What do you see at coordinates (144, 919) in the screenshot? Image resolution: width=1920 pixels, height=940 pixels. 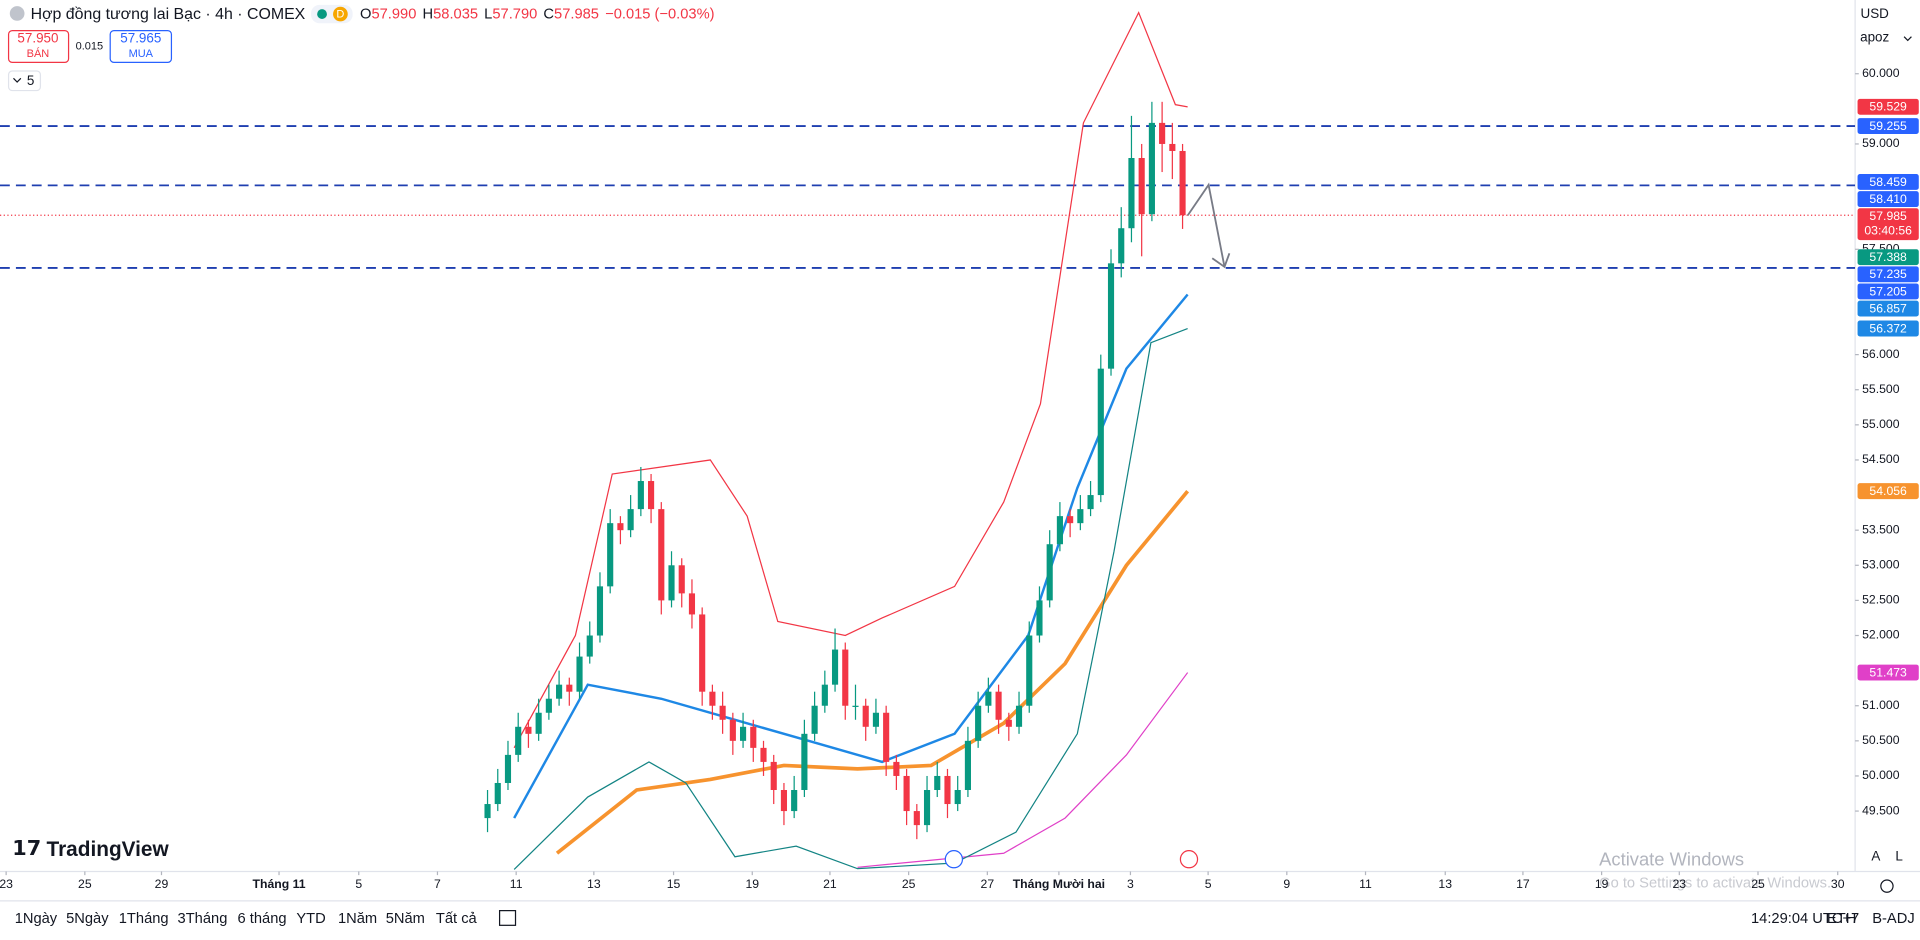 I see `range-button: 1Tháng` at bounding box center [144, 919].